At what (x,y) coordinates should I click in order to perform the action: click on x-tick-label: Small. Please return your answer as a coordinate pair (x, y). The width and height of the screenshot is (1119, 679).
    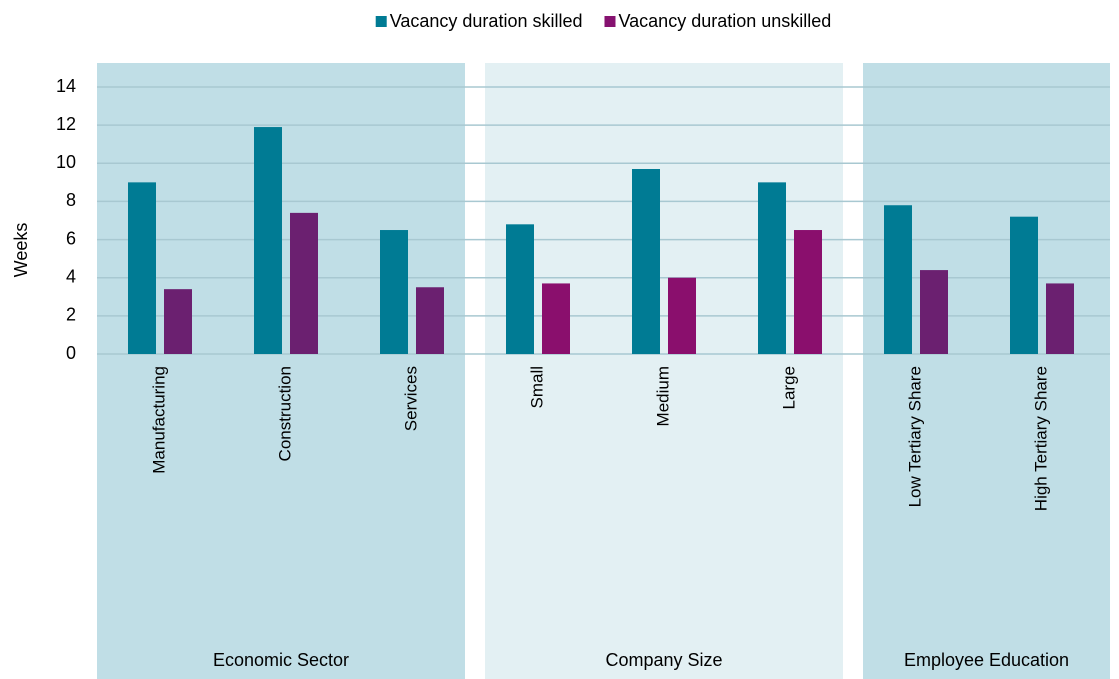
    Looking at the image, I should click on (536, 387).